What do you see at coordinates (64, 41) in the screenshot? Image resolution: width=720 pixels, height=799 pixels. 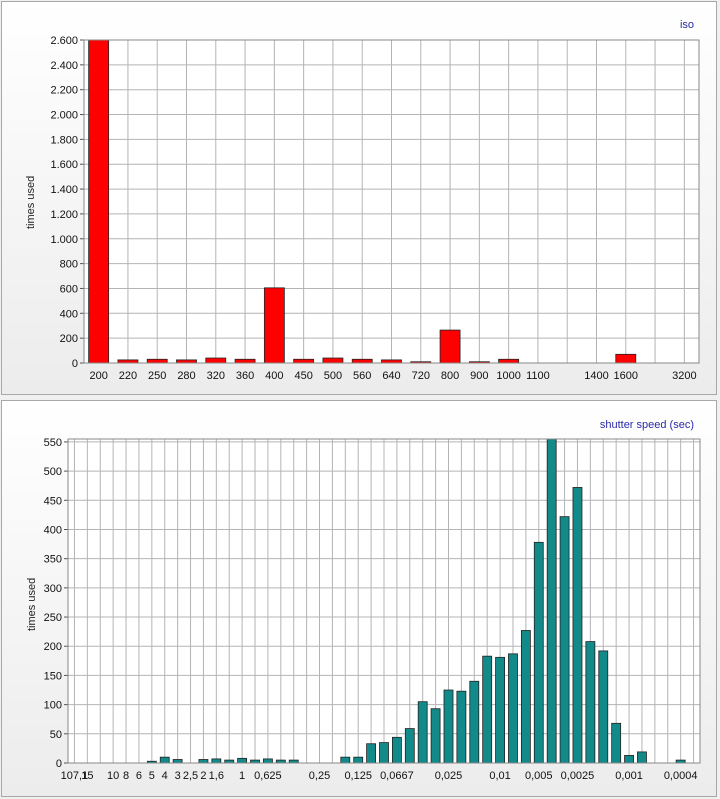 I see `y-tick-label: 2.600` at bounding box center [64, 41].